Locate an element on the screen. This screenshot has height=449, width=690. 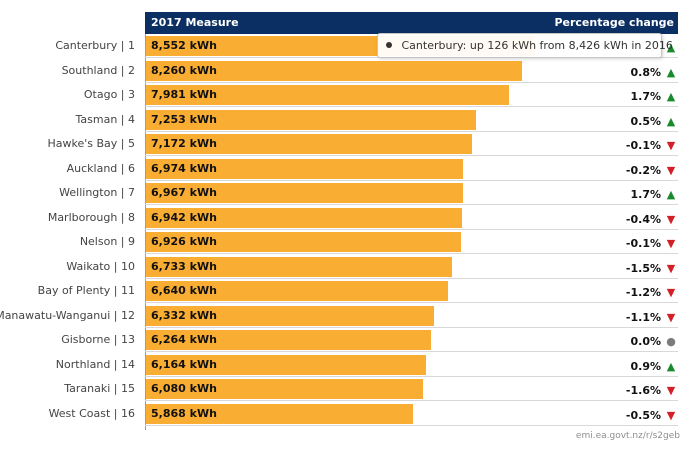
percentage-change-label: -1.6% is located at coordinates (643, 390).